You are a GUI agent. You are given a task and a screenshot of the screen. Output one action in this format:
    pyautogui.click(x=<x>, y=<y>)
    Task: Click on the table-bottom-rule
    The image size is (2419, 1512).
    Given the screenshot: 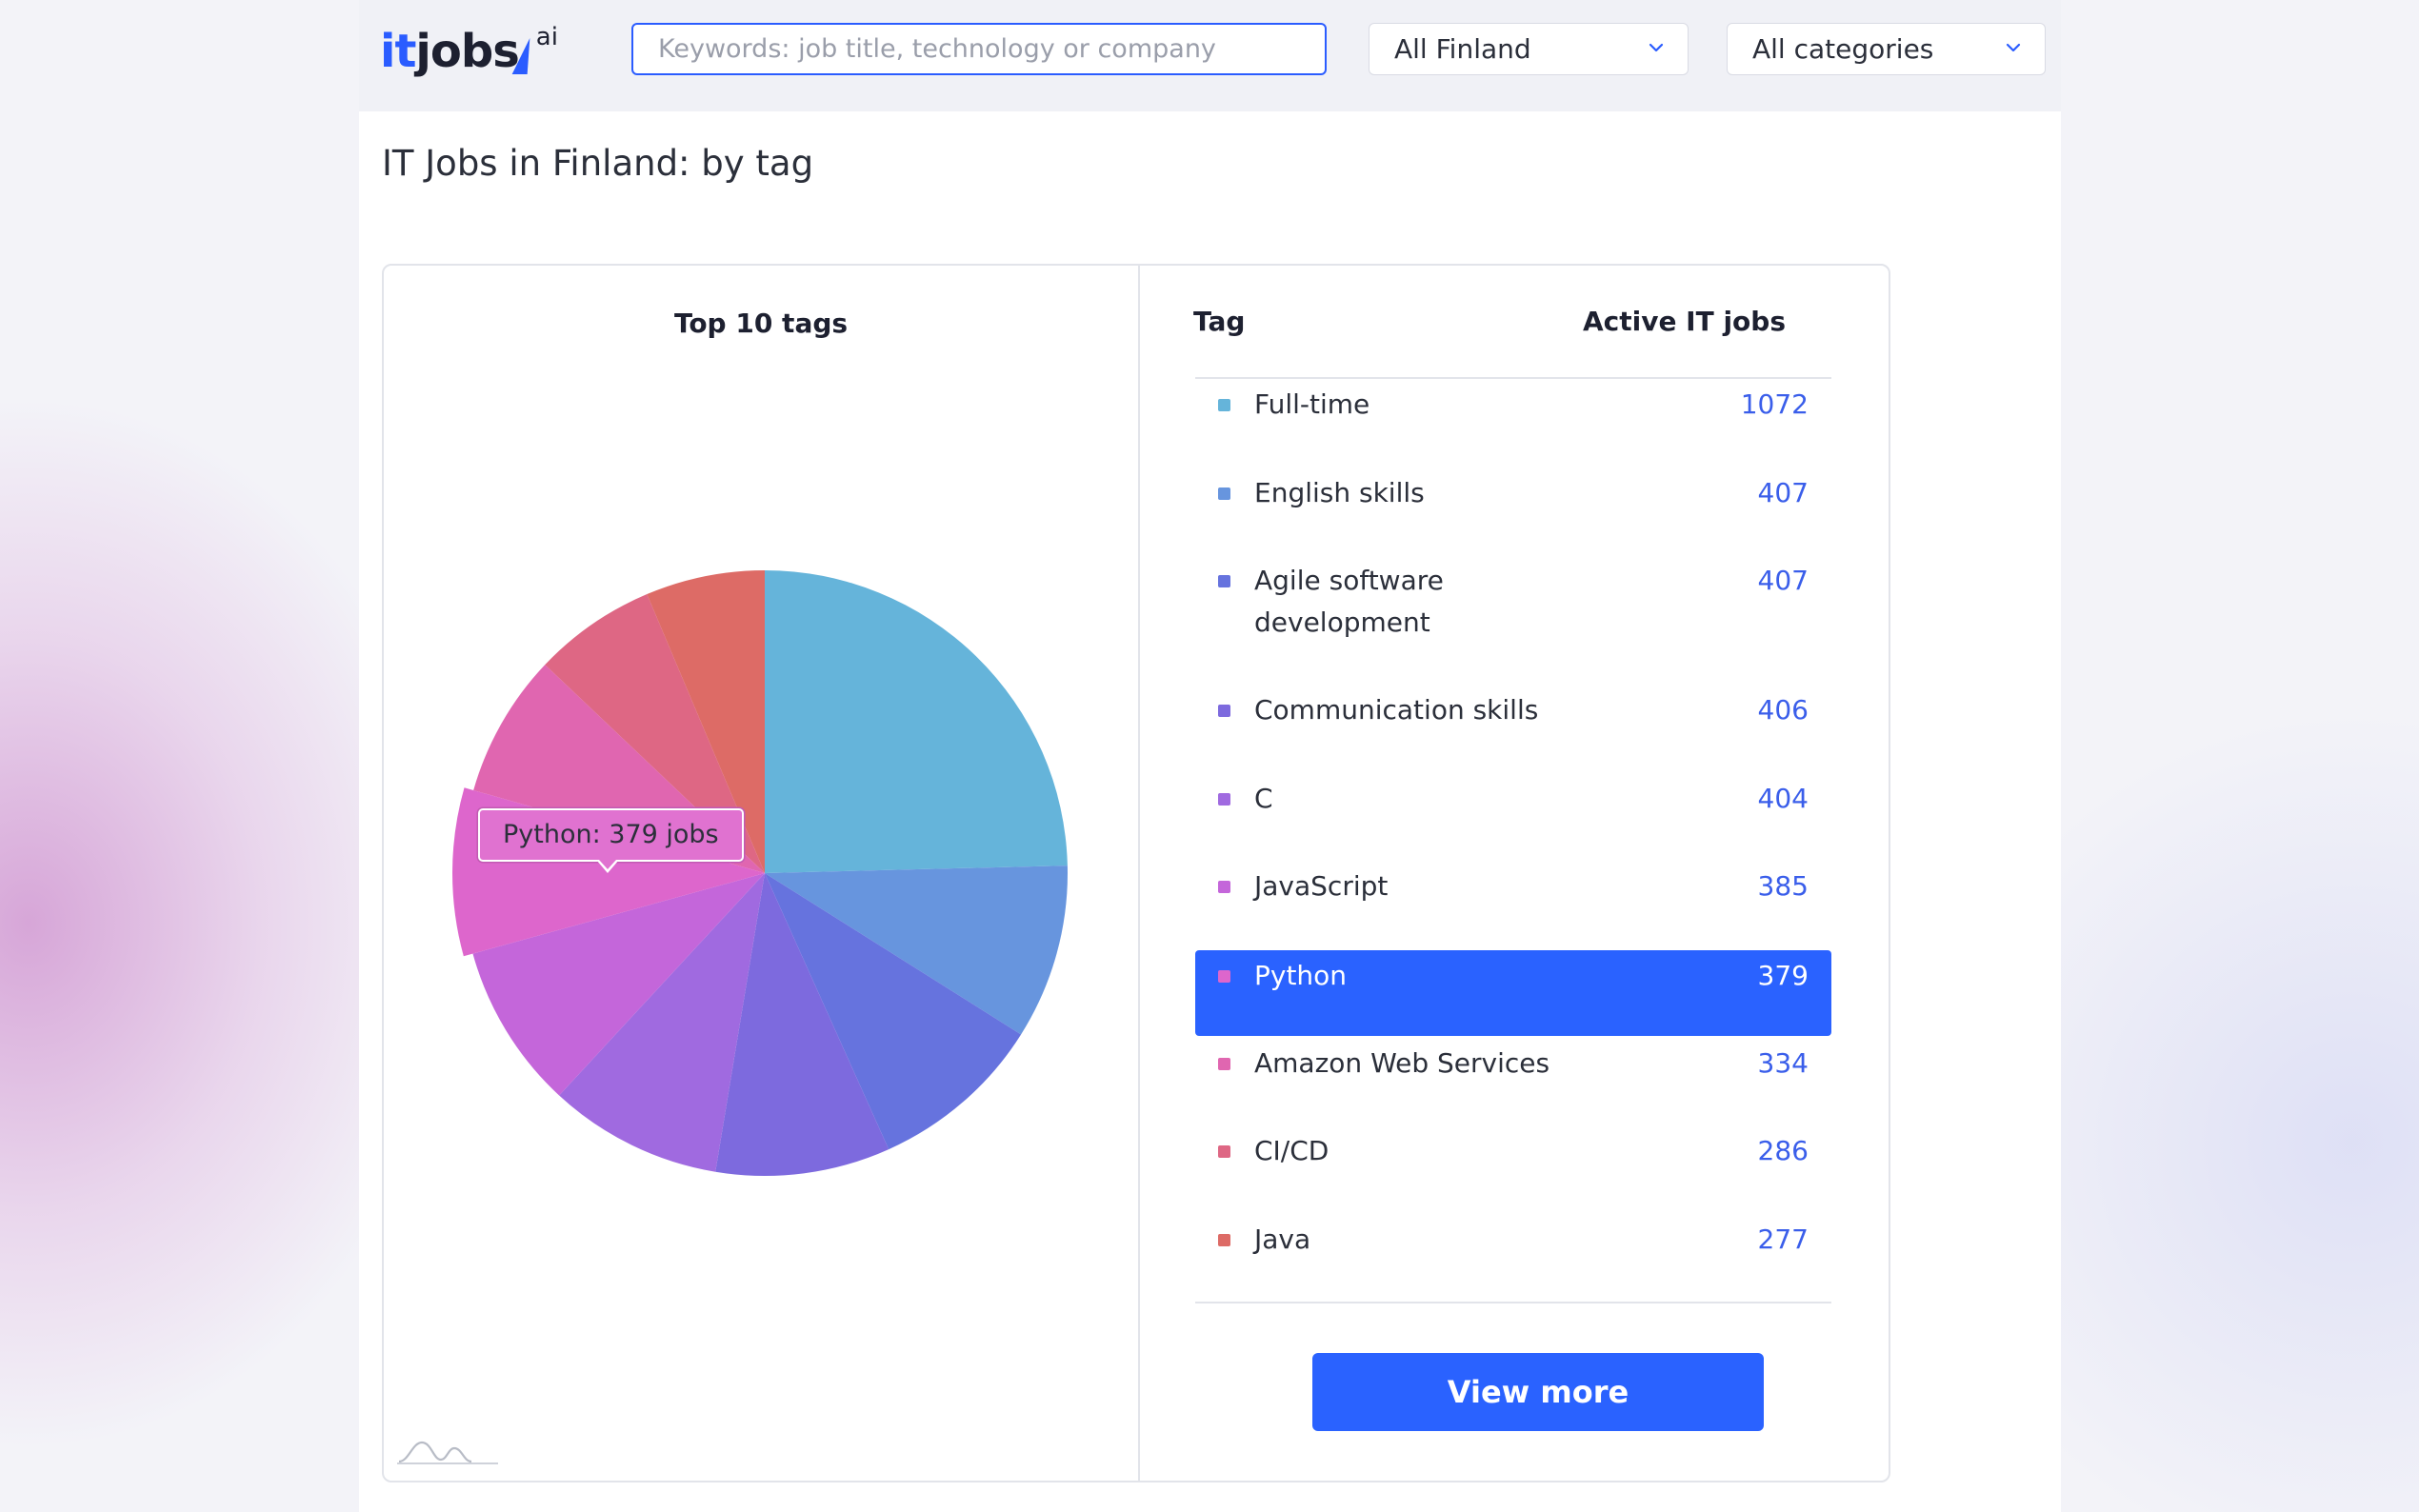 What is the action you would take?
    pyautogui.click(x=1513, y=1302)
    